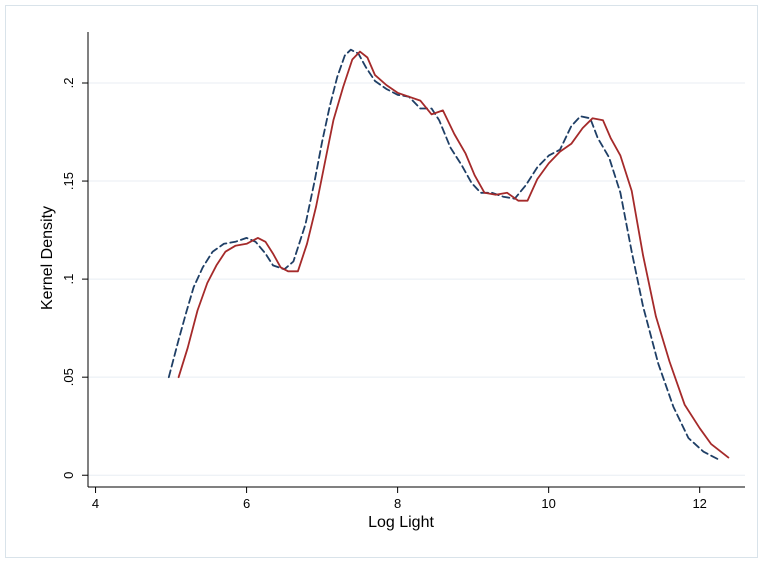  I want to click on y-tick-label-3: .15, so click(68, 181).